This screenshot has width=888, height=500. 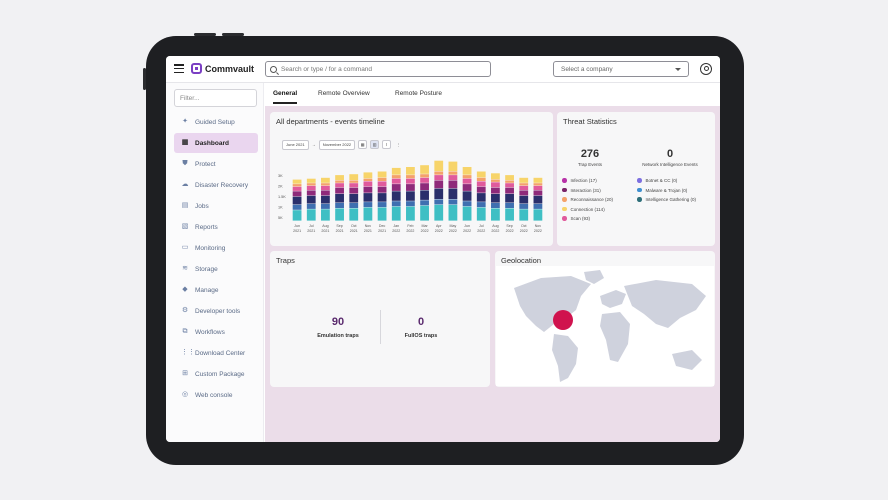 What do you see at coordinates (344, 93) in the screenshot?
I see `tab-remote-overview: Remote Overview` at bounding box center [344, 93].